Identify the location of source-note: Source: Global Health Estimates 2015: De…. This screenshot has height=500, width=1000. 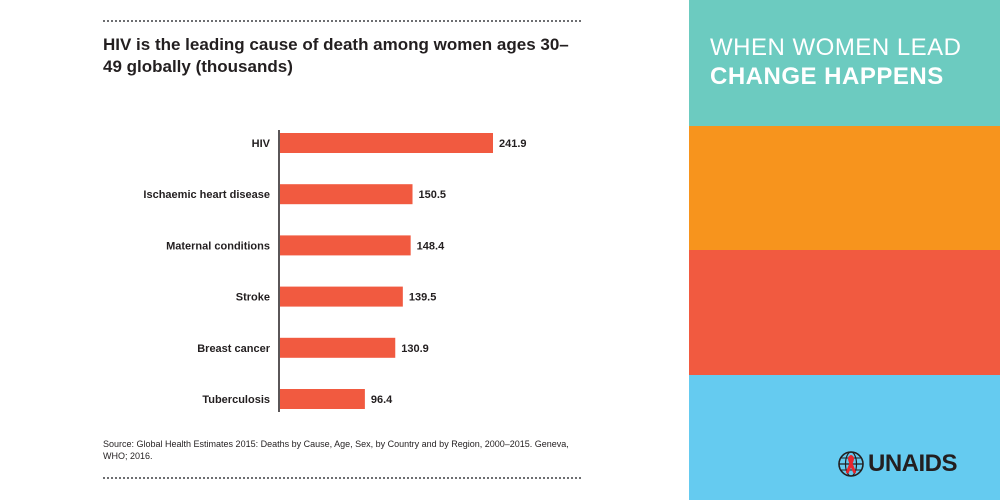
(336, 450).